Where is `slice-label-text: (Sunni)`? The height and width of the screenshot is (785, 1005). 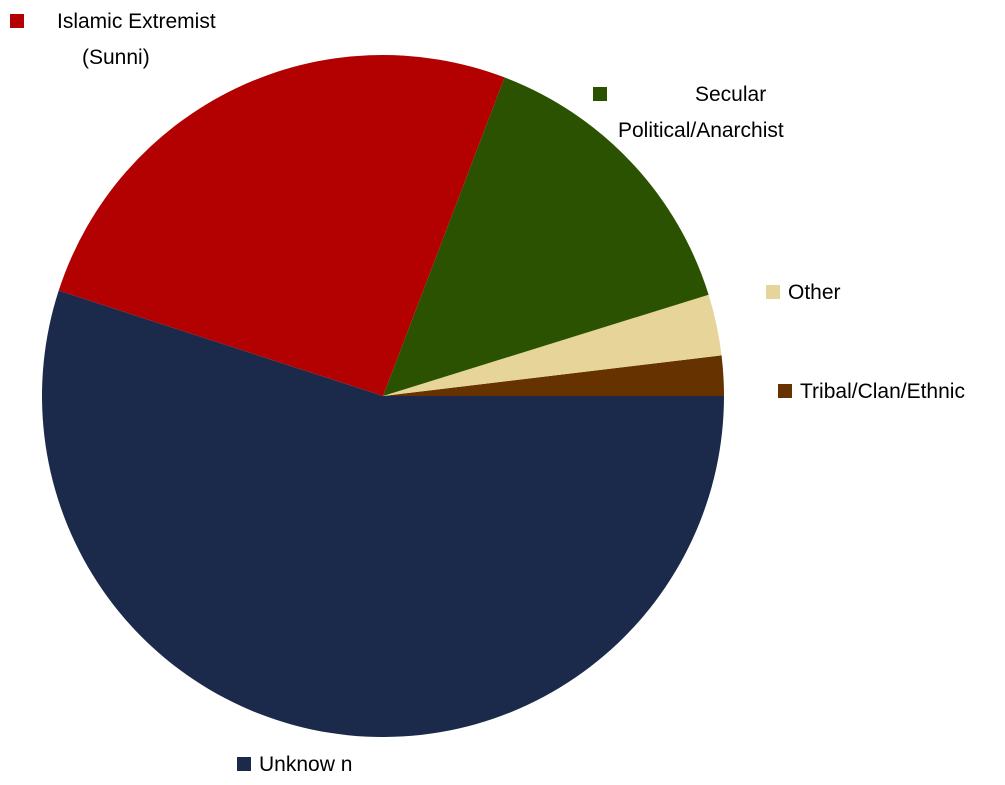
slice-label-text: (Sunni) is located at coordinates (116, 57).